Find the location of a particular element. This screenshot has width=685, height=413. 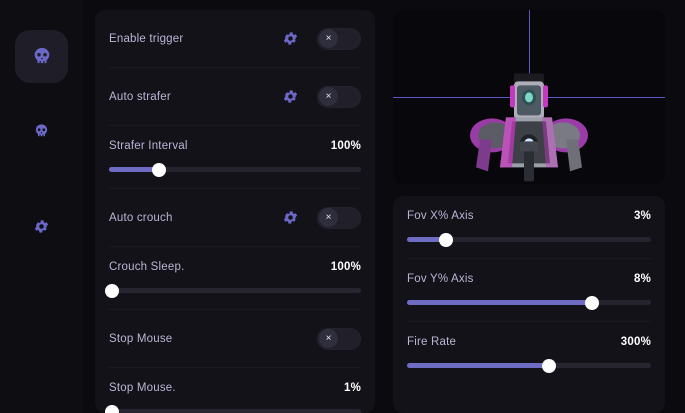

setting-label: Enable trigger is located at coordinates (146, 38).